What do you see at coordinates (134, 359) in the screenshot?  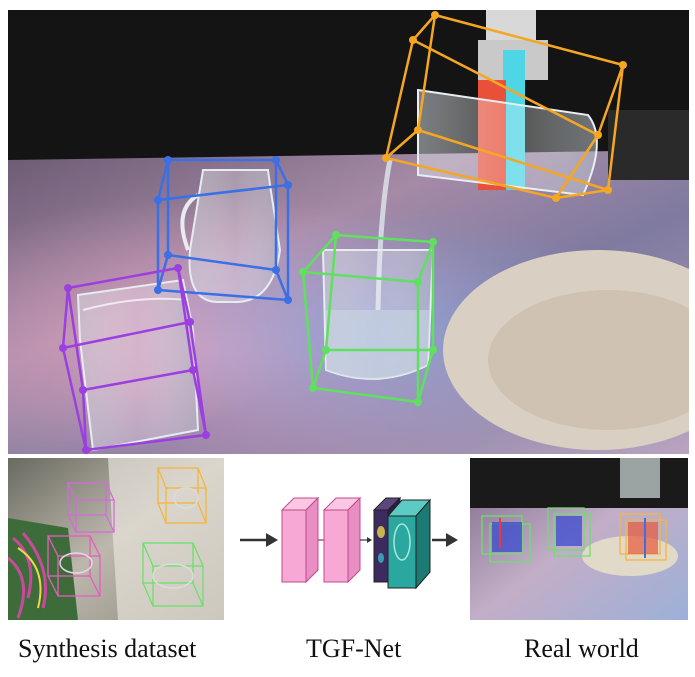 I see `glass-bounding-box` at bounding box center [134, 359].